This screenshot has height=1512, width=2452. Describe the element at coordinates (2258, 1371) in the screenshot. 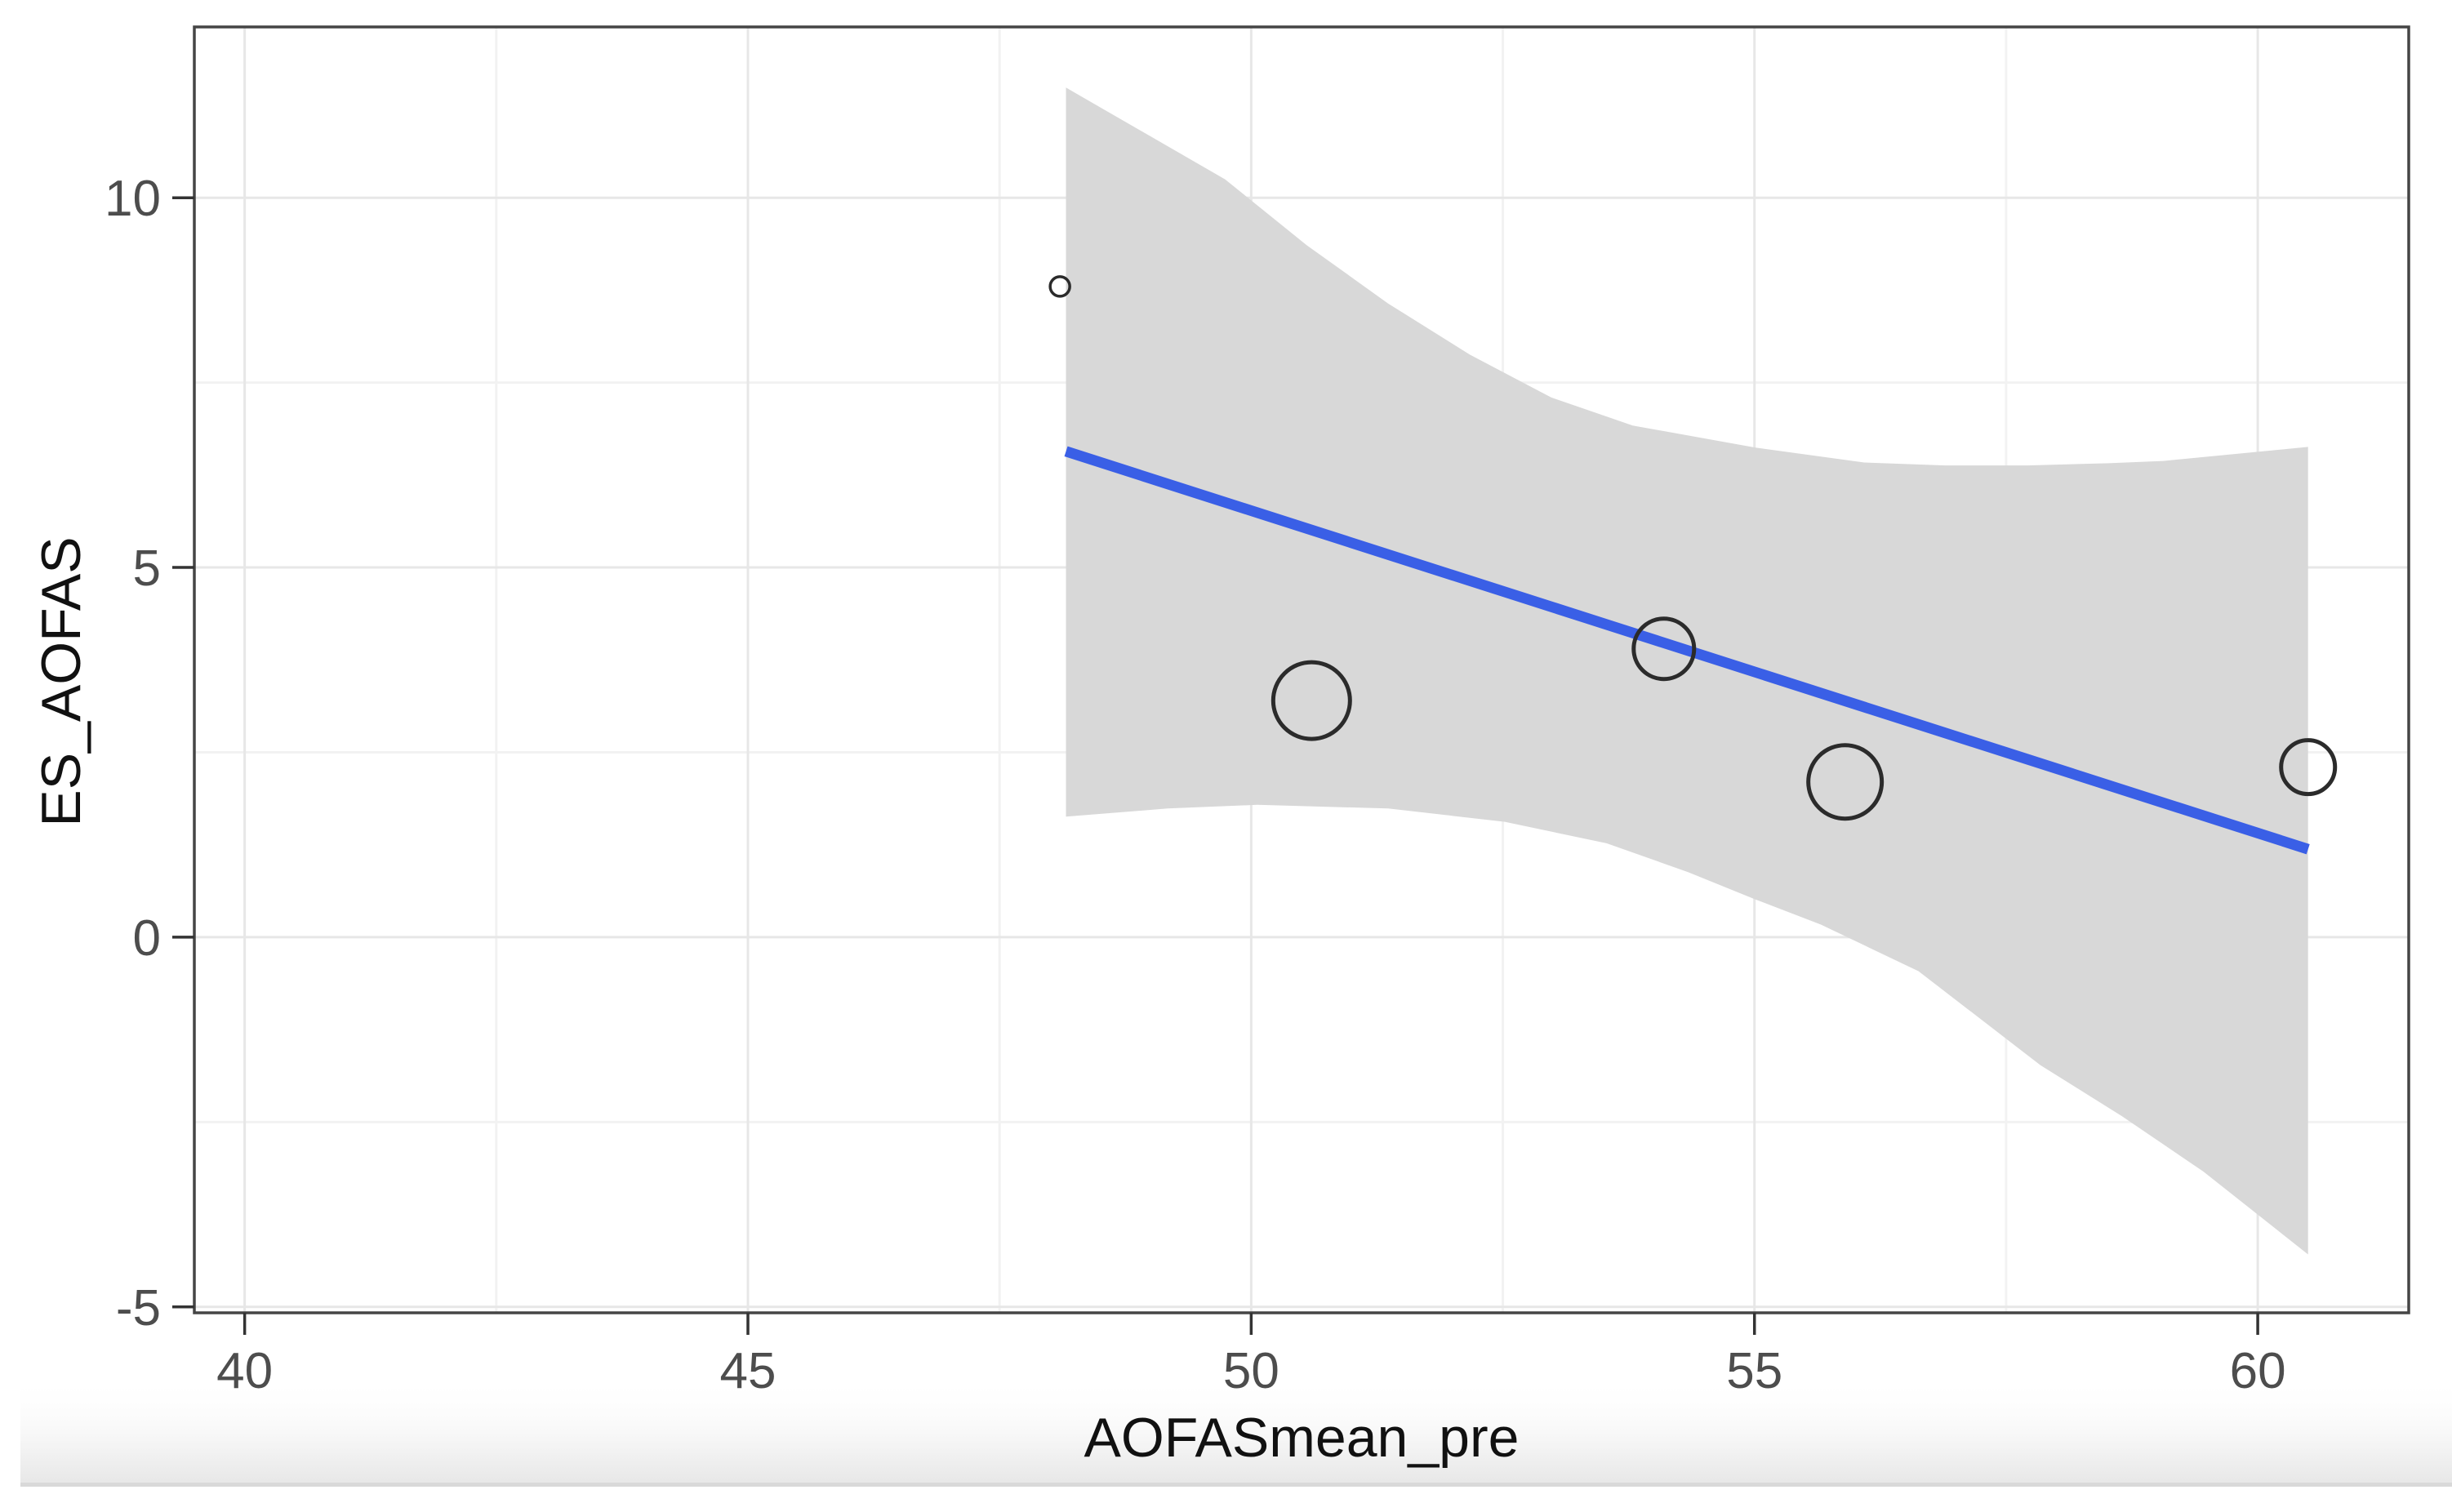

I see `x-tick-label: 60` at that location.